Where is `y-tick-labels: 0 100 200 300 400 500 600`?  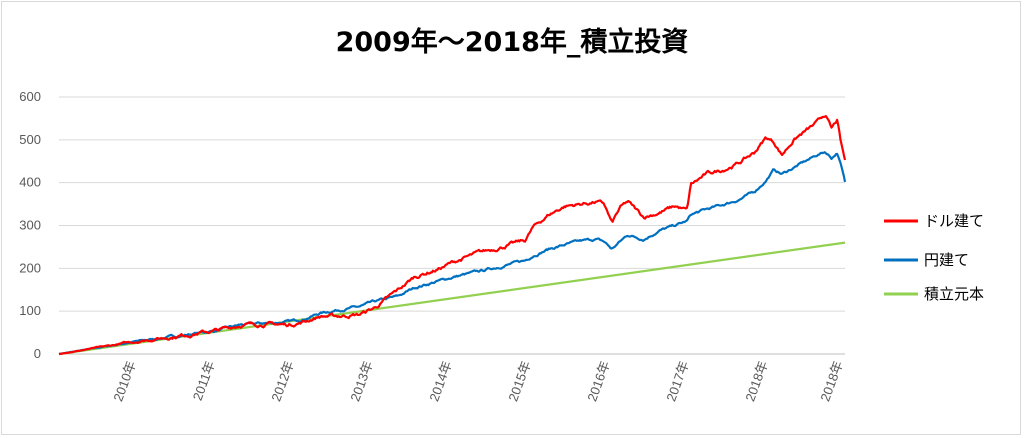 y-tick-labels: 0 100 200 300 400 500 600 is located at coordinates (30, 225).